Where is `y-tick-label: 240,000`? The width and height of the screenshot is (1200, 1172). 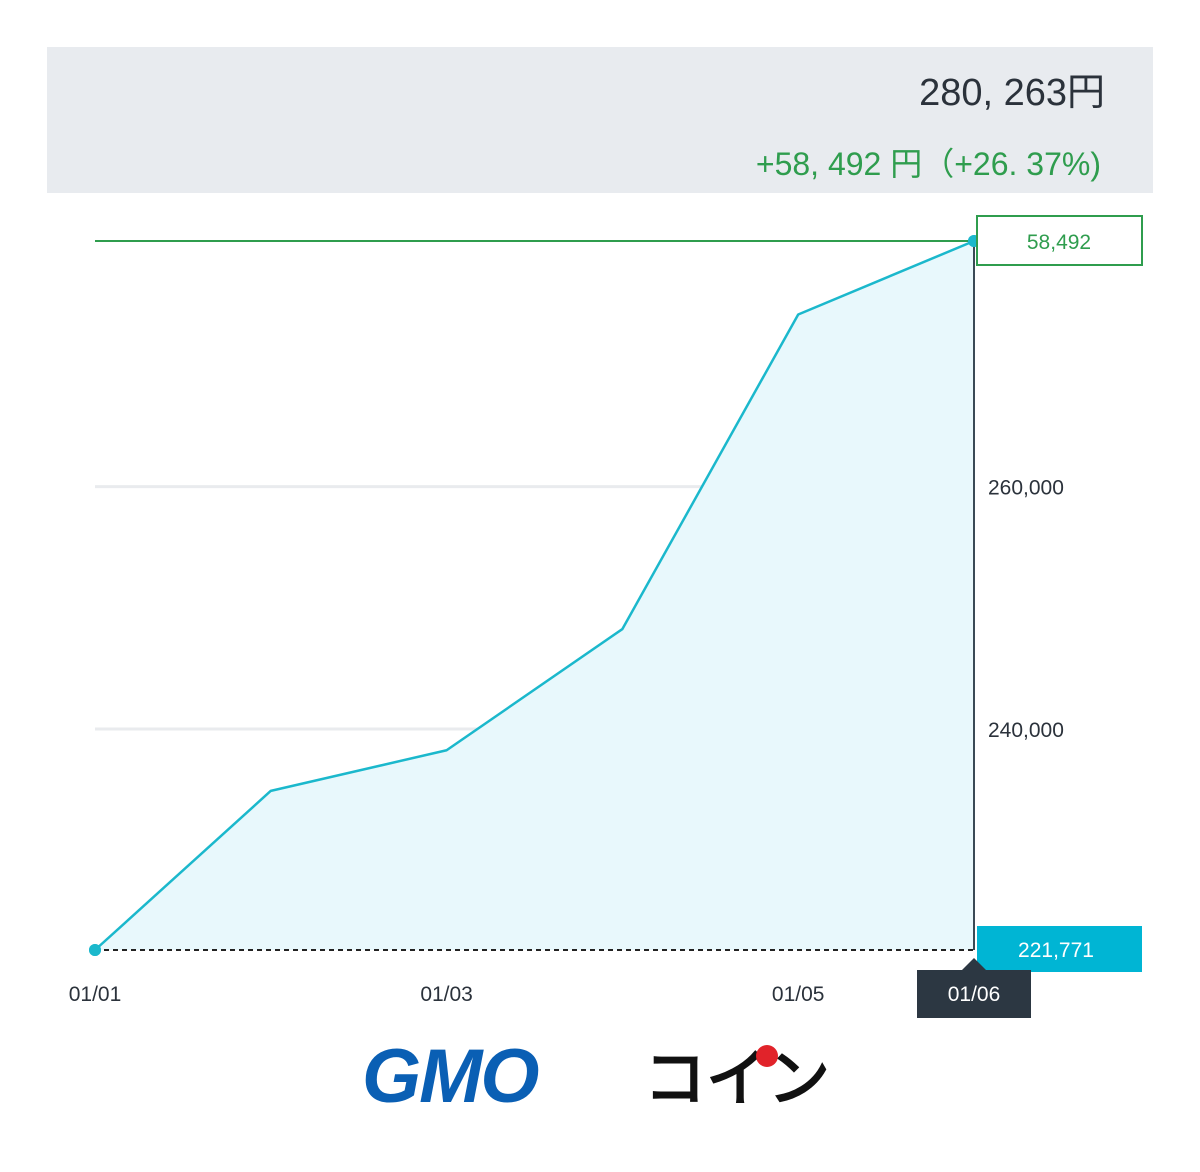
y-tick-label: 240,000 is located at coordinates (1026, 730).